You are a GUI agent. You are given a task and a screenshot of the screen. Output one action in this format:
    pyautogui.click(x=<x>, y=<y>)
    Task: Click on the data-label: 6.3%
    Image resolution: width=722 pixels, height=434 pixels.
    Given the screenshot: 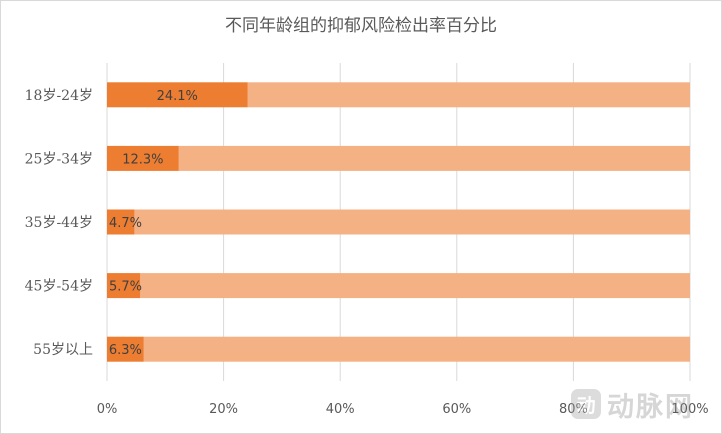 What is the action you would take?
    pyautogui.click(x=125, y=350)
    